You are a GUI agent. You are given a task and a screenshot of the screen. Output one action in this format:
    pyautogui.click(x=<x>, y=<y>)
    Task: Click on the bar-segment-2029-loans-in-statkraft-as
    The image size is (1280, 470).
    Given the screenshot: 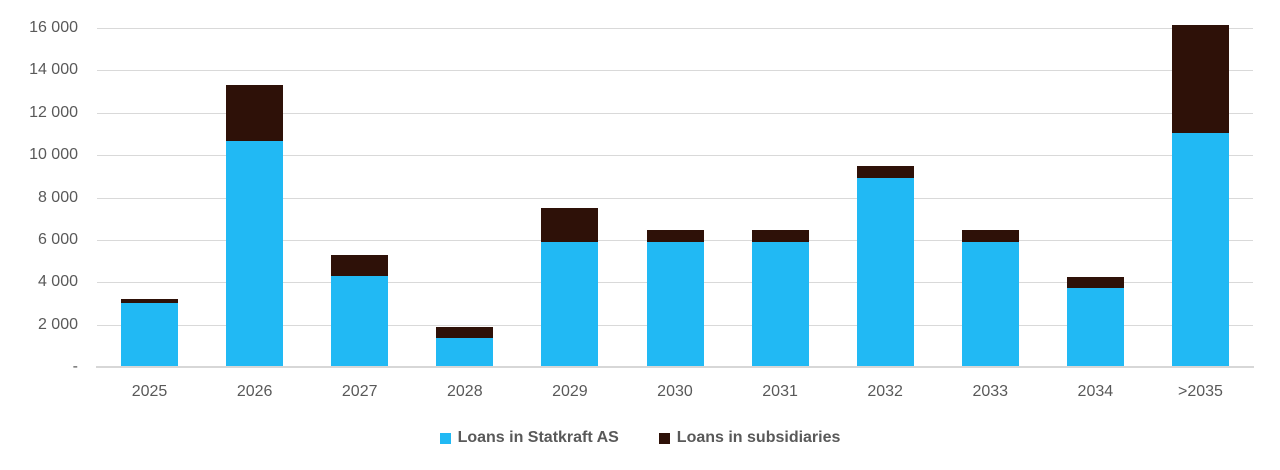 What is the action you would take?
    pyautogui.click(x=570, y=304)
    